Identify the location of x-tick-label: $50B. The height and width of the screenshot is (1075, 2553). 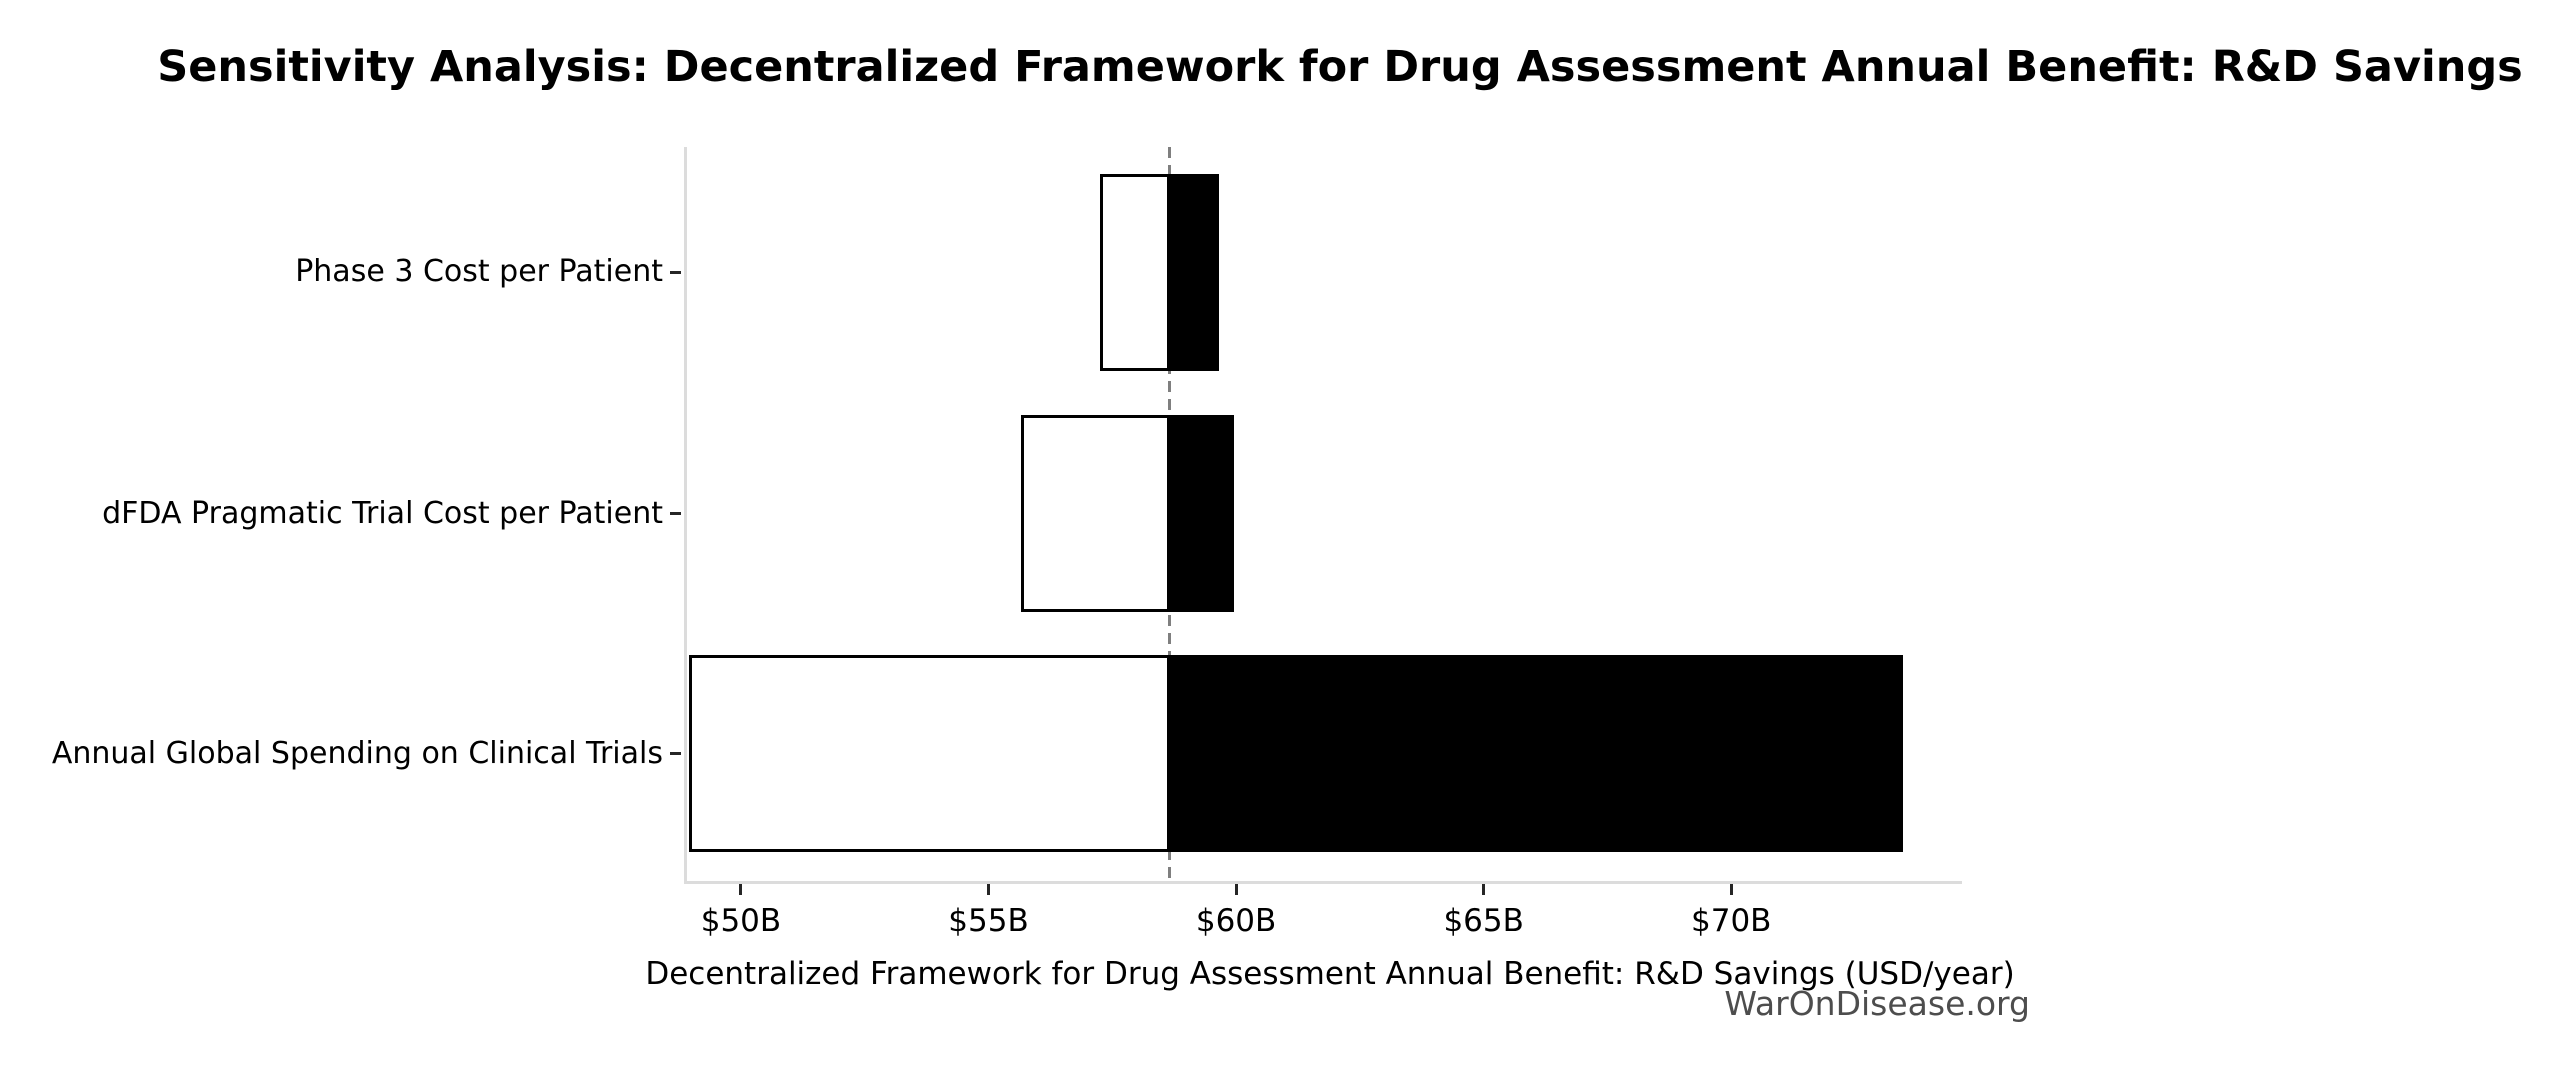
(741, 921).